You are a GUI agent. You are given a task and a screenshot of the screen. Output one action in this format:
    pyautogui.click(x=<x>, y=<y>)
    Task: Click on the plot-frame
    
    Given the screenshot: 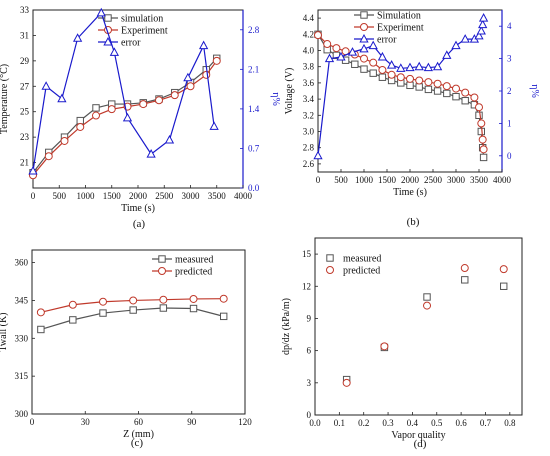 What is the action you would take?
    pyautogui.click(x=138, y=332)
    